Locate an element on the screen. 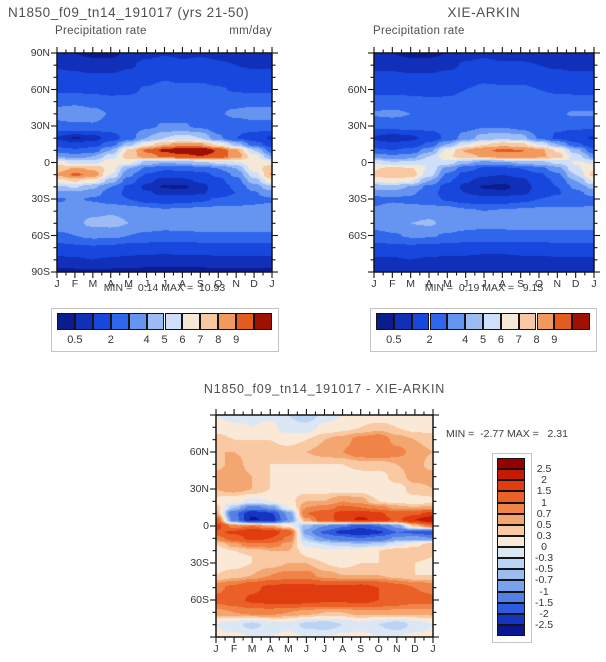  obs-panel-title: XIE-ARKIN is located at coordinates (484, 12).